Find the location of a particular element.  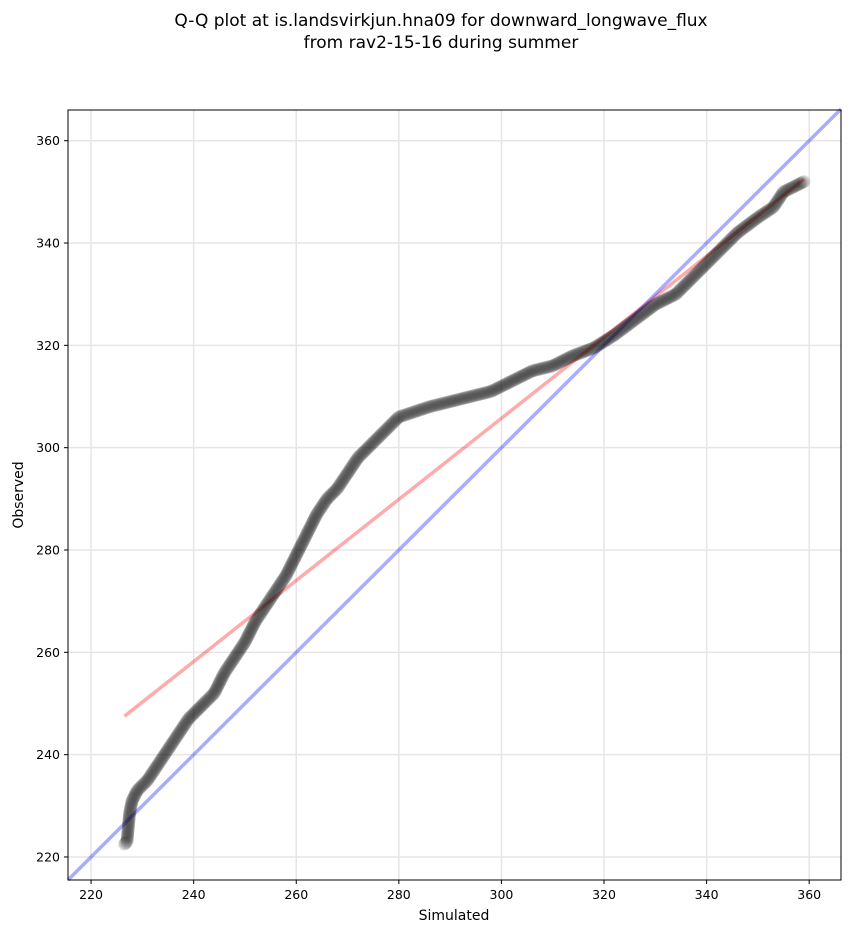

x-tick-label: 240 is located at coordinates (194, 894).